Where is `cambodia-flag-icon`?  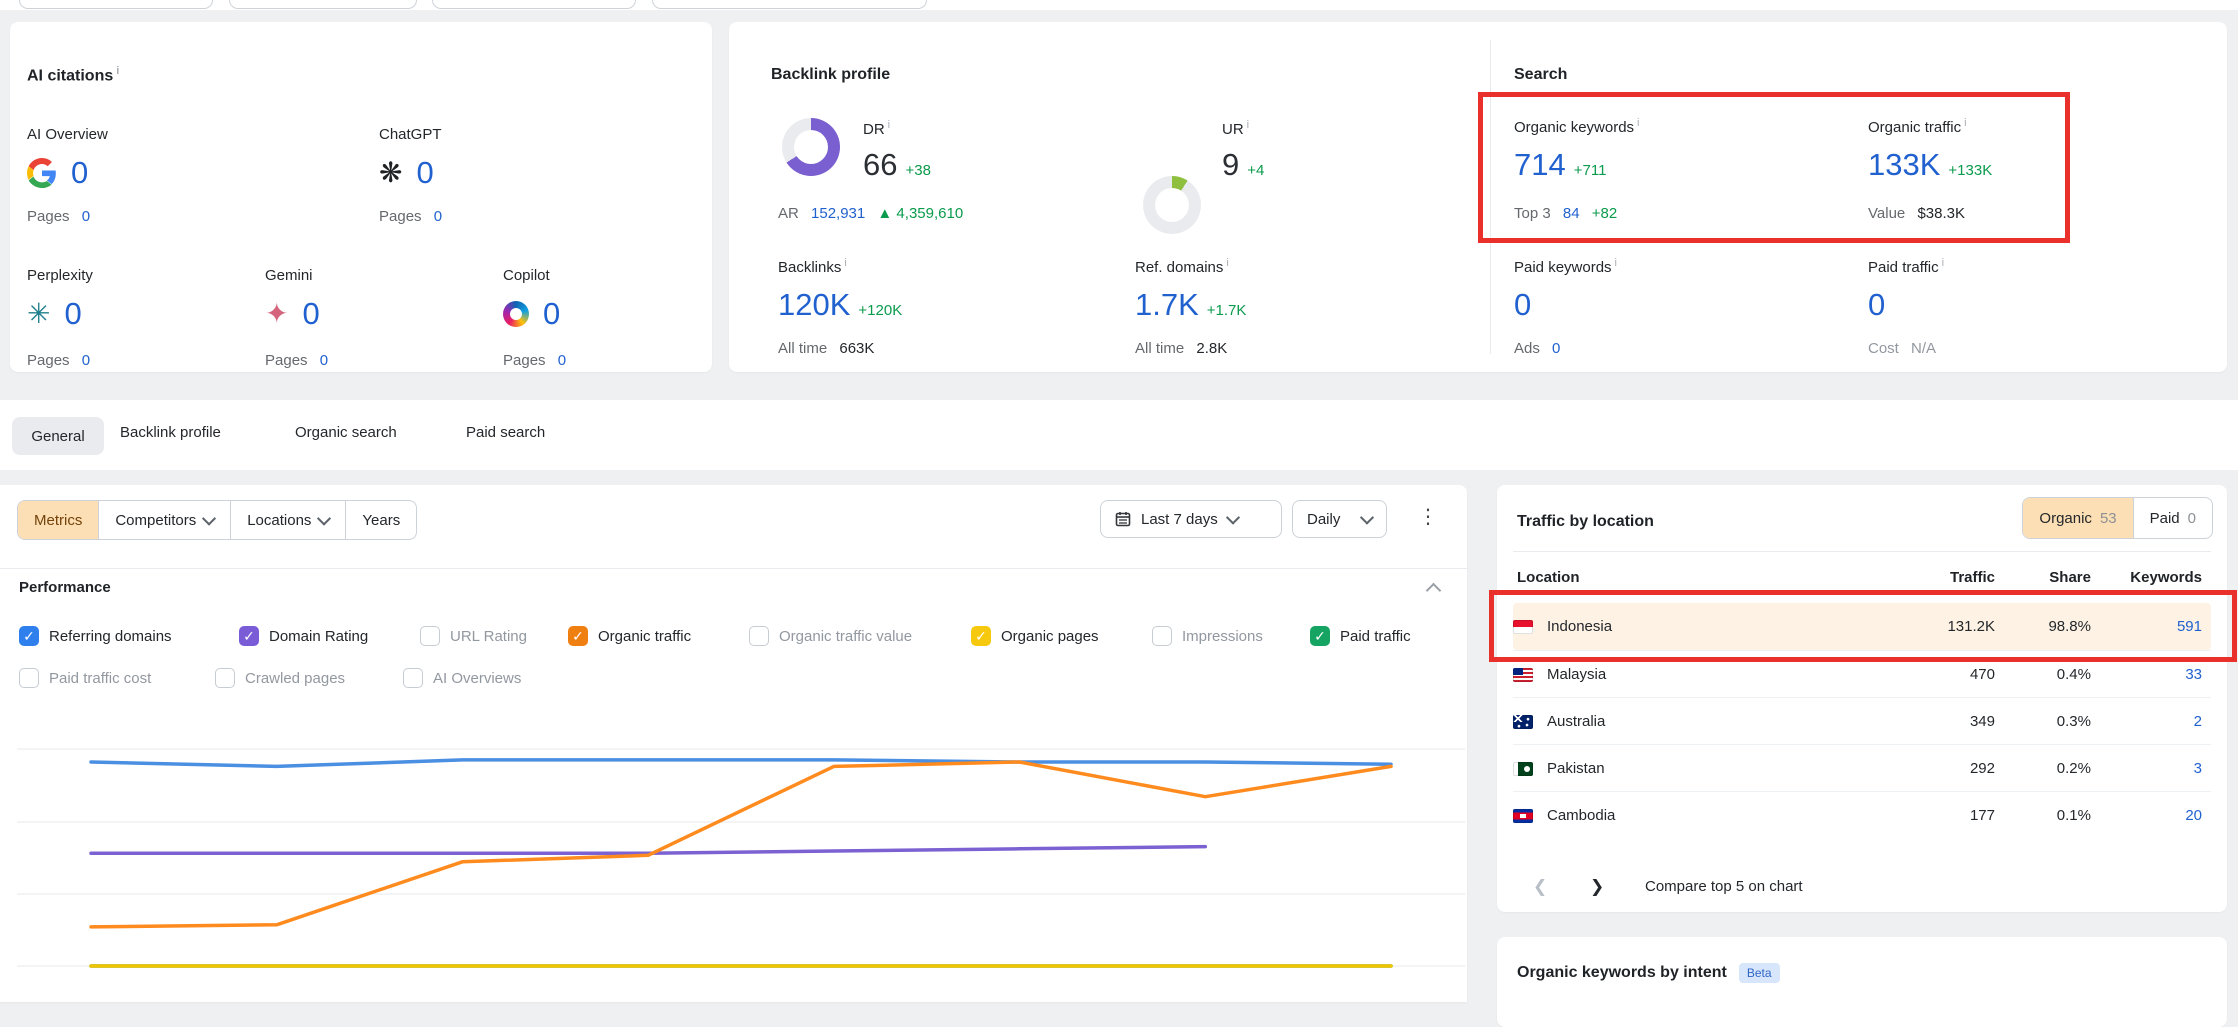
cambodia-flag-icon is located at coordinates (1523, 815).